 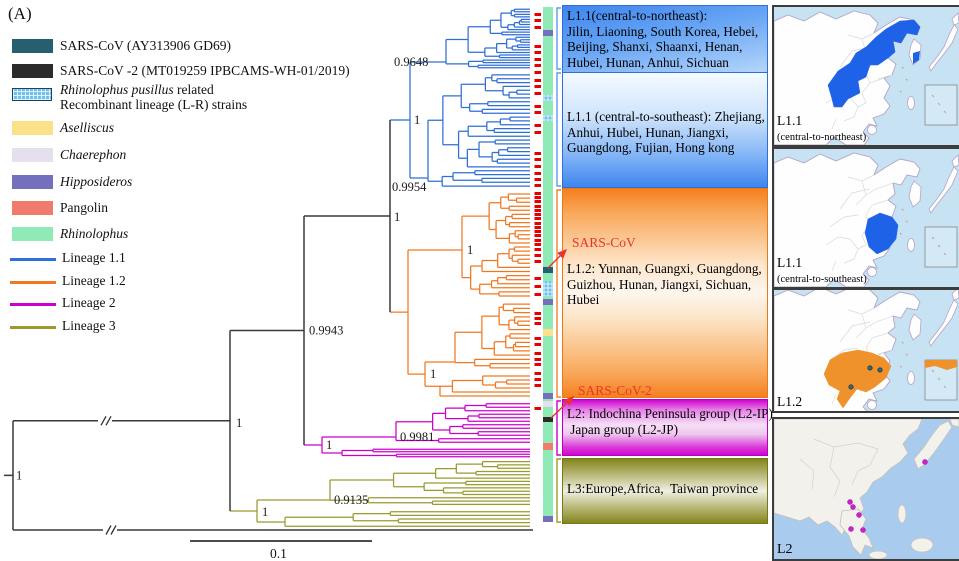 I want to click on country-border, so click(x=807, y=474).